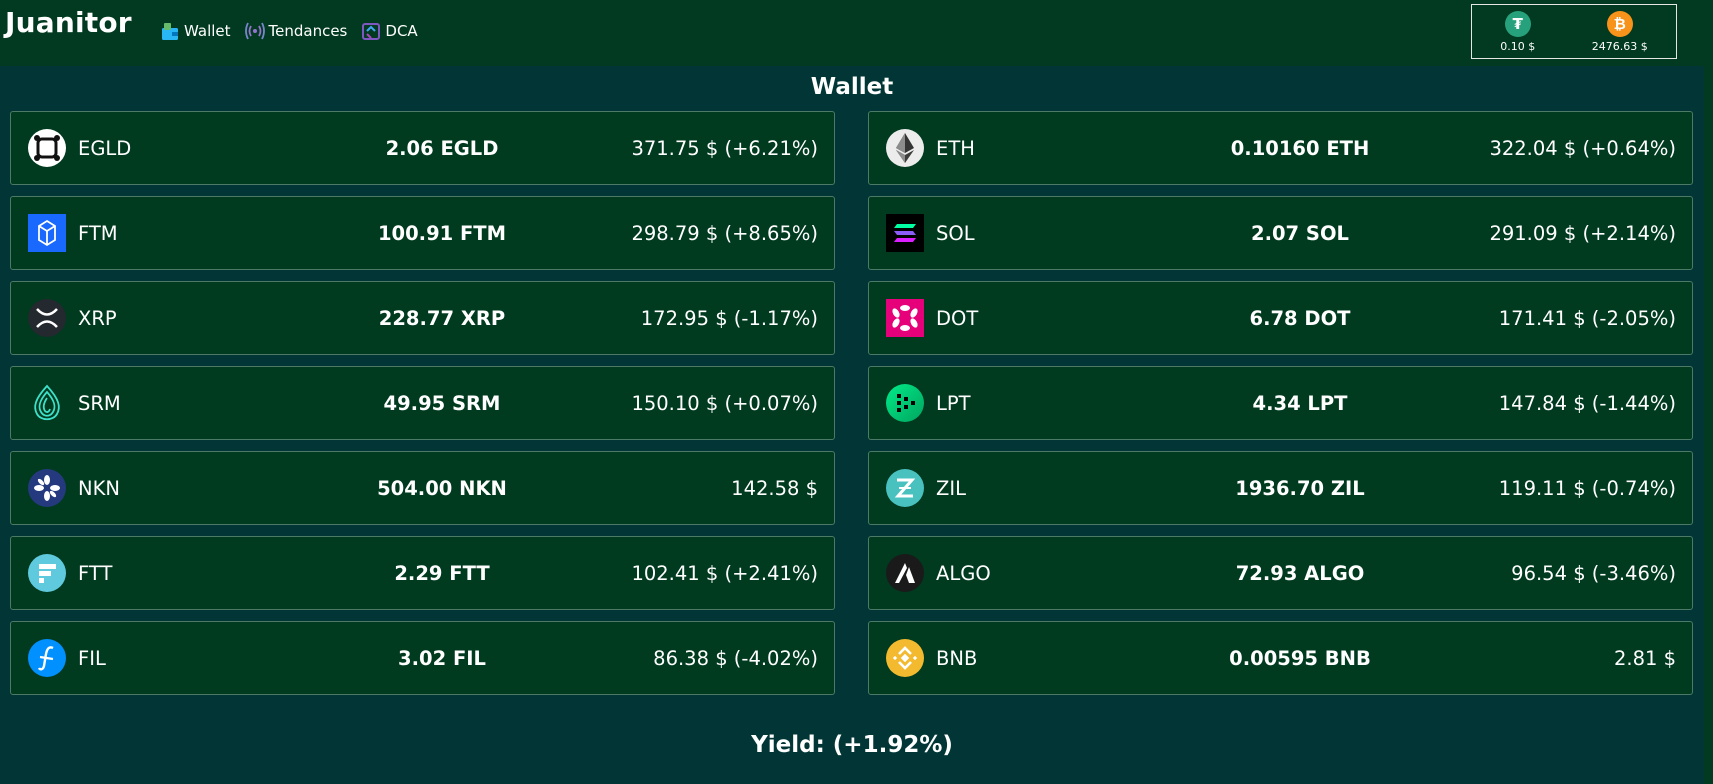  What do you see at coordinates (905, 488) in the screenshot?
I see `zil-icon` at bounding box center [905, 488].